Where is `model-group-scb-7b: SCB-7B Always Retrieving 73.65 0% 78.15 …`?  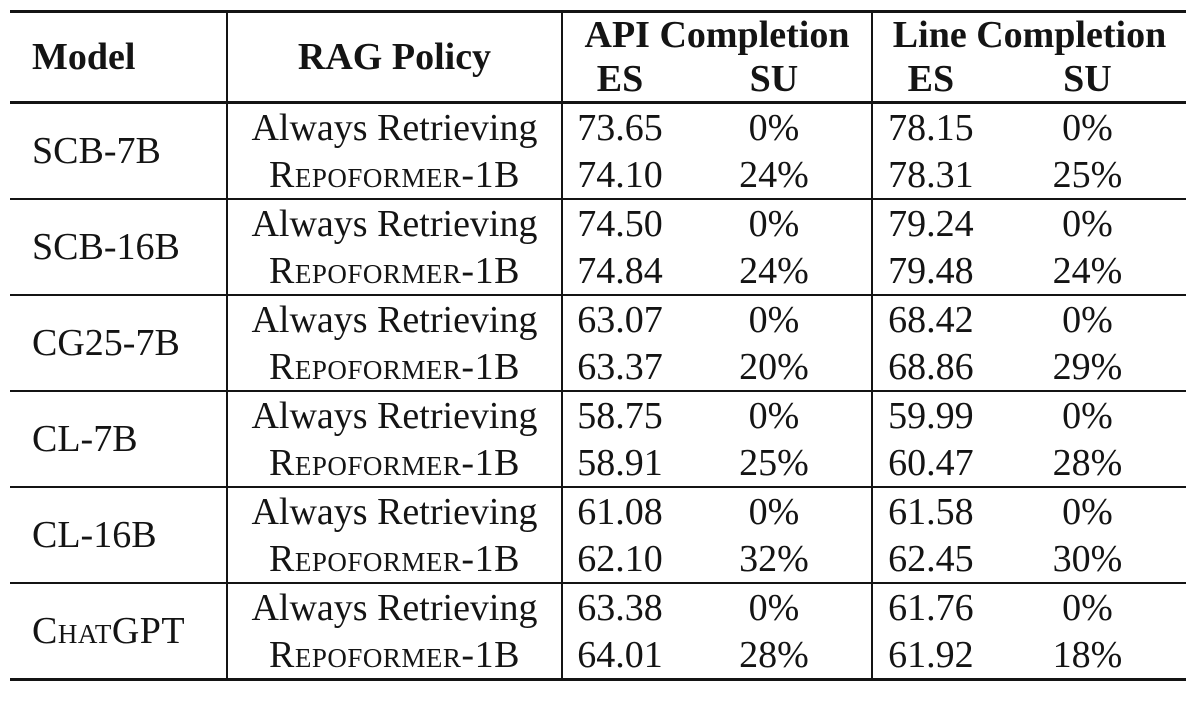 model-group-scb-7b: SCB-7B Always Retrieving 73.65 0% 78.15 … is located at coordinates (598, 152).